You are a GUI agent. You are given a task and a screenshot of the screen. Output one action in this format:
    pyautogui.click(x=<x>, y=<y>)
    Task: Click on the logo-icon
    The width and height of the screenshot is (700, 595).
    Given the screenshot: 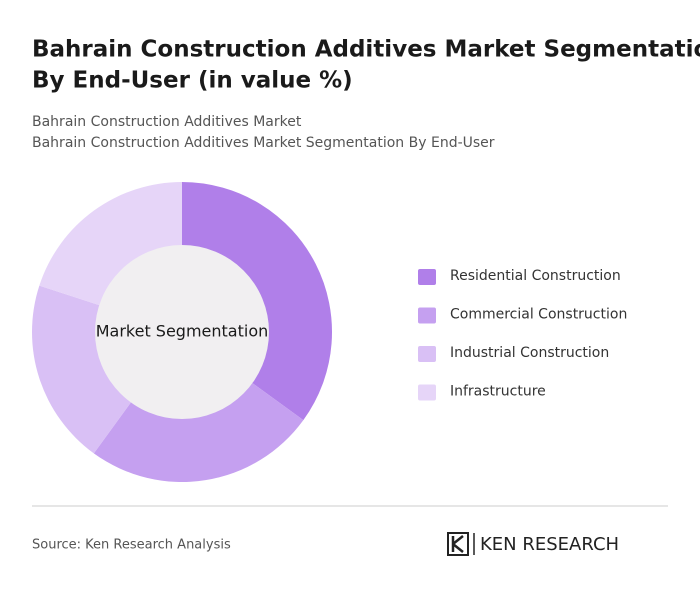 What is the action you would take?
    pyautogui.click(x=461, y=544)
    